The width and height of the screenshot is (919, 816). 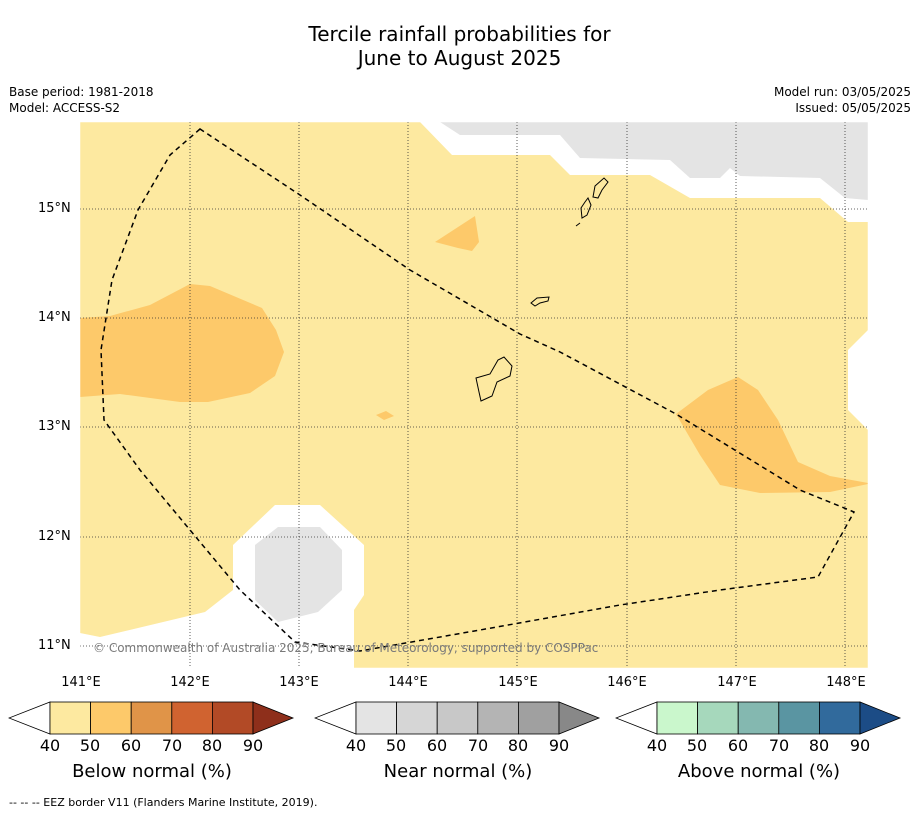 I want to click on lon-label-141e: 141°E, so click(x=81, y=682).